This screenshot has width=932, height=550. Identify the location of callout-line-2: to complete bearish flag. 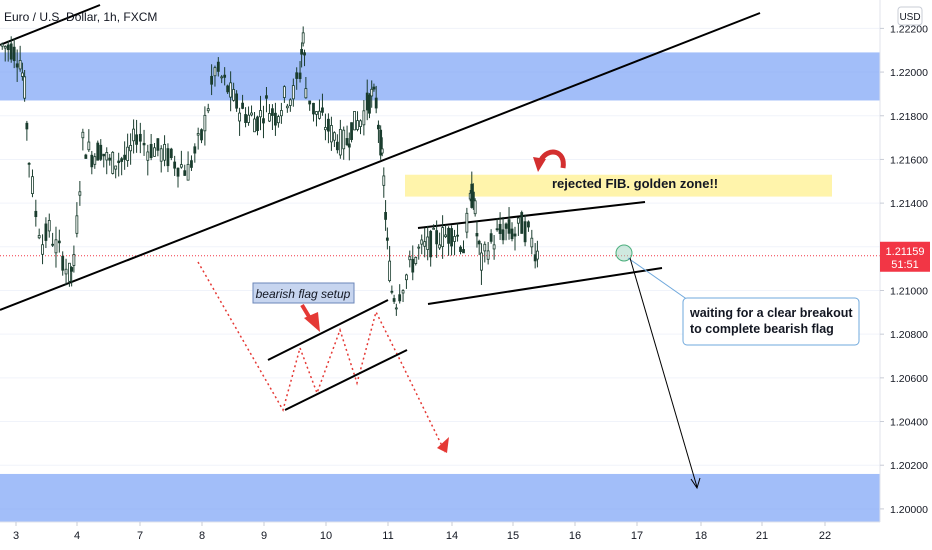
(762, 329).